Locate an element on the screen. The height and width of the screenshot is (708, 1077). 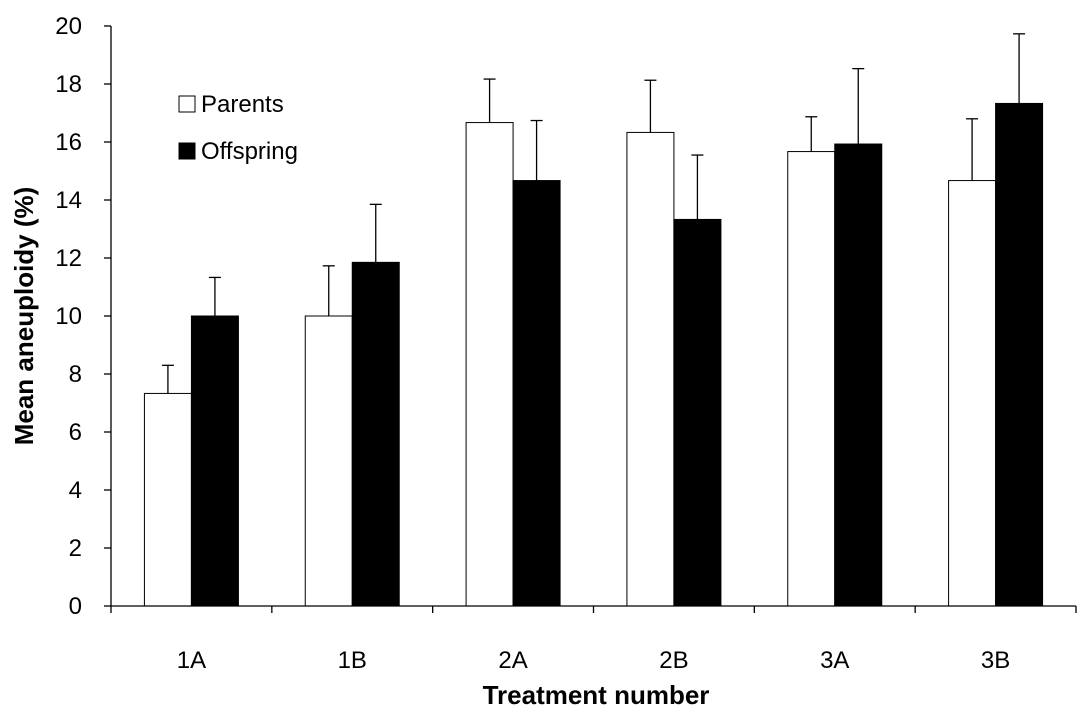
legend-label-offspring: Offspring is located at coordinates (249, 151).